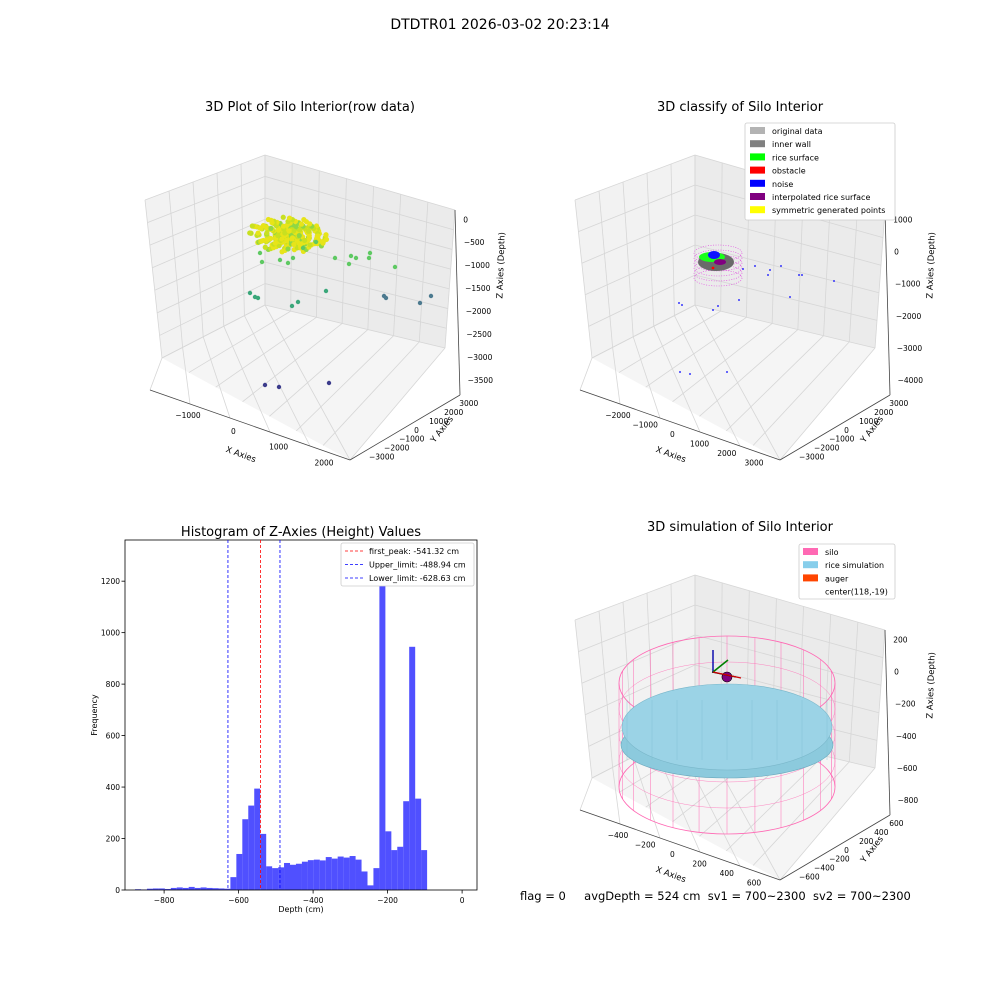 The height and width of the screenshot is (1000, 1000). Describe the element at coordinates (931, 685) in the screenshot. I see `z-axis-label: Z Axies (Depth)` at that location.